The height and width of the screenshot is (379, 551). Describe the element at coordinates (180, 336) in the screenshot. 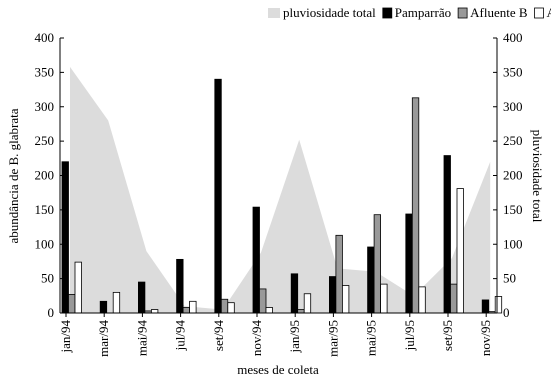

I see `x-tick-label: jul/94` at that location.